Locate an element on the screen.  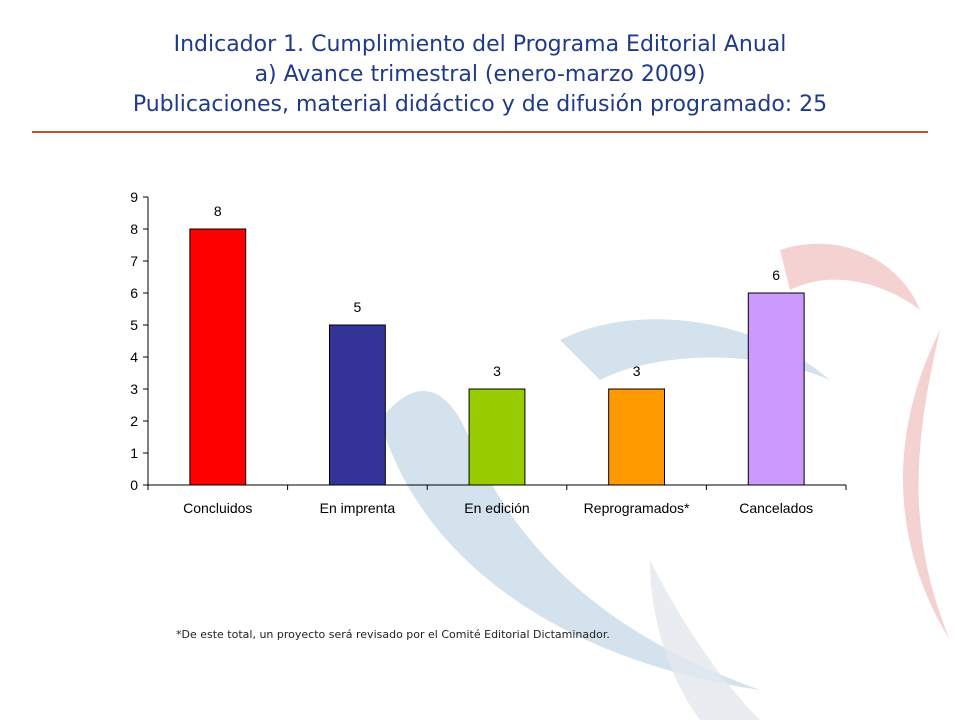
y-tick-label: 6 is located at coordinates (134, 293).